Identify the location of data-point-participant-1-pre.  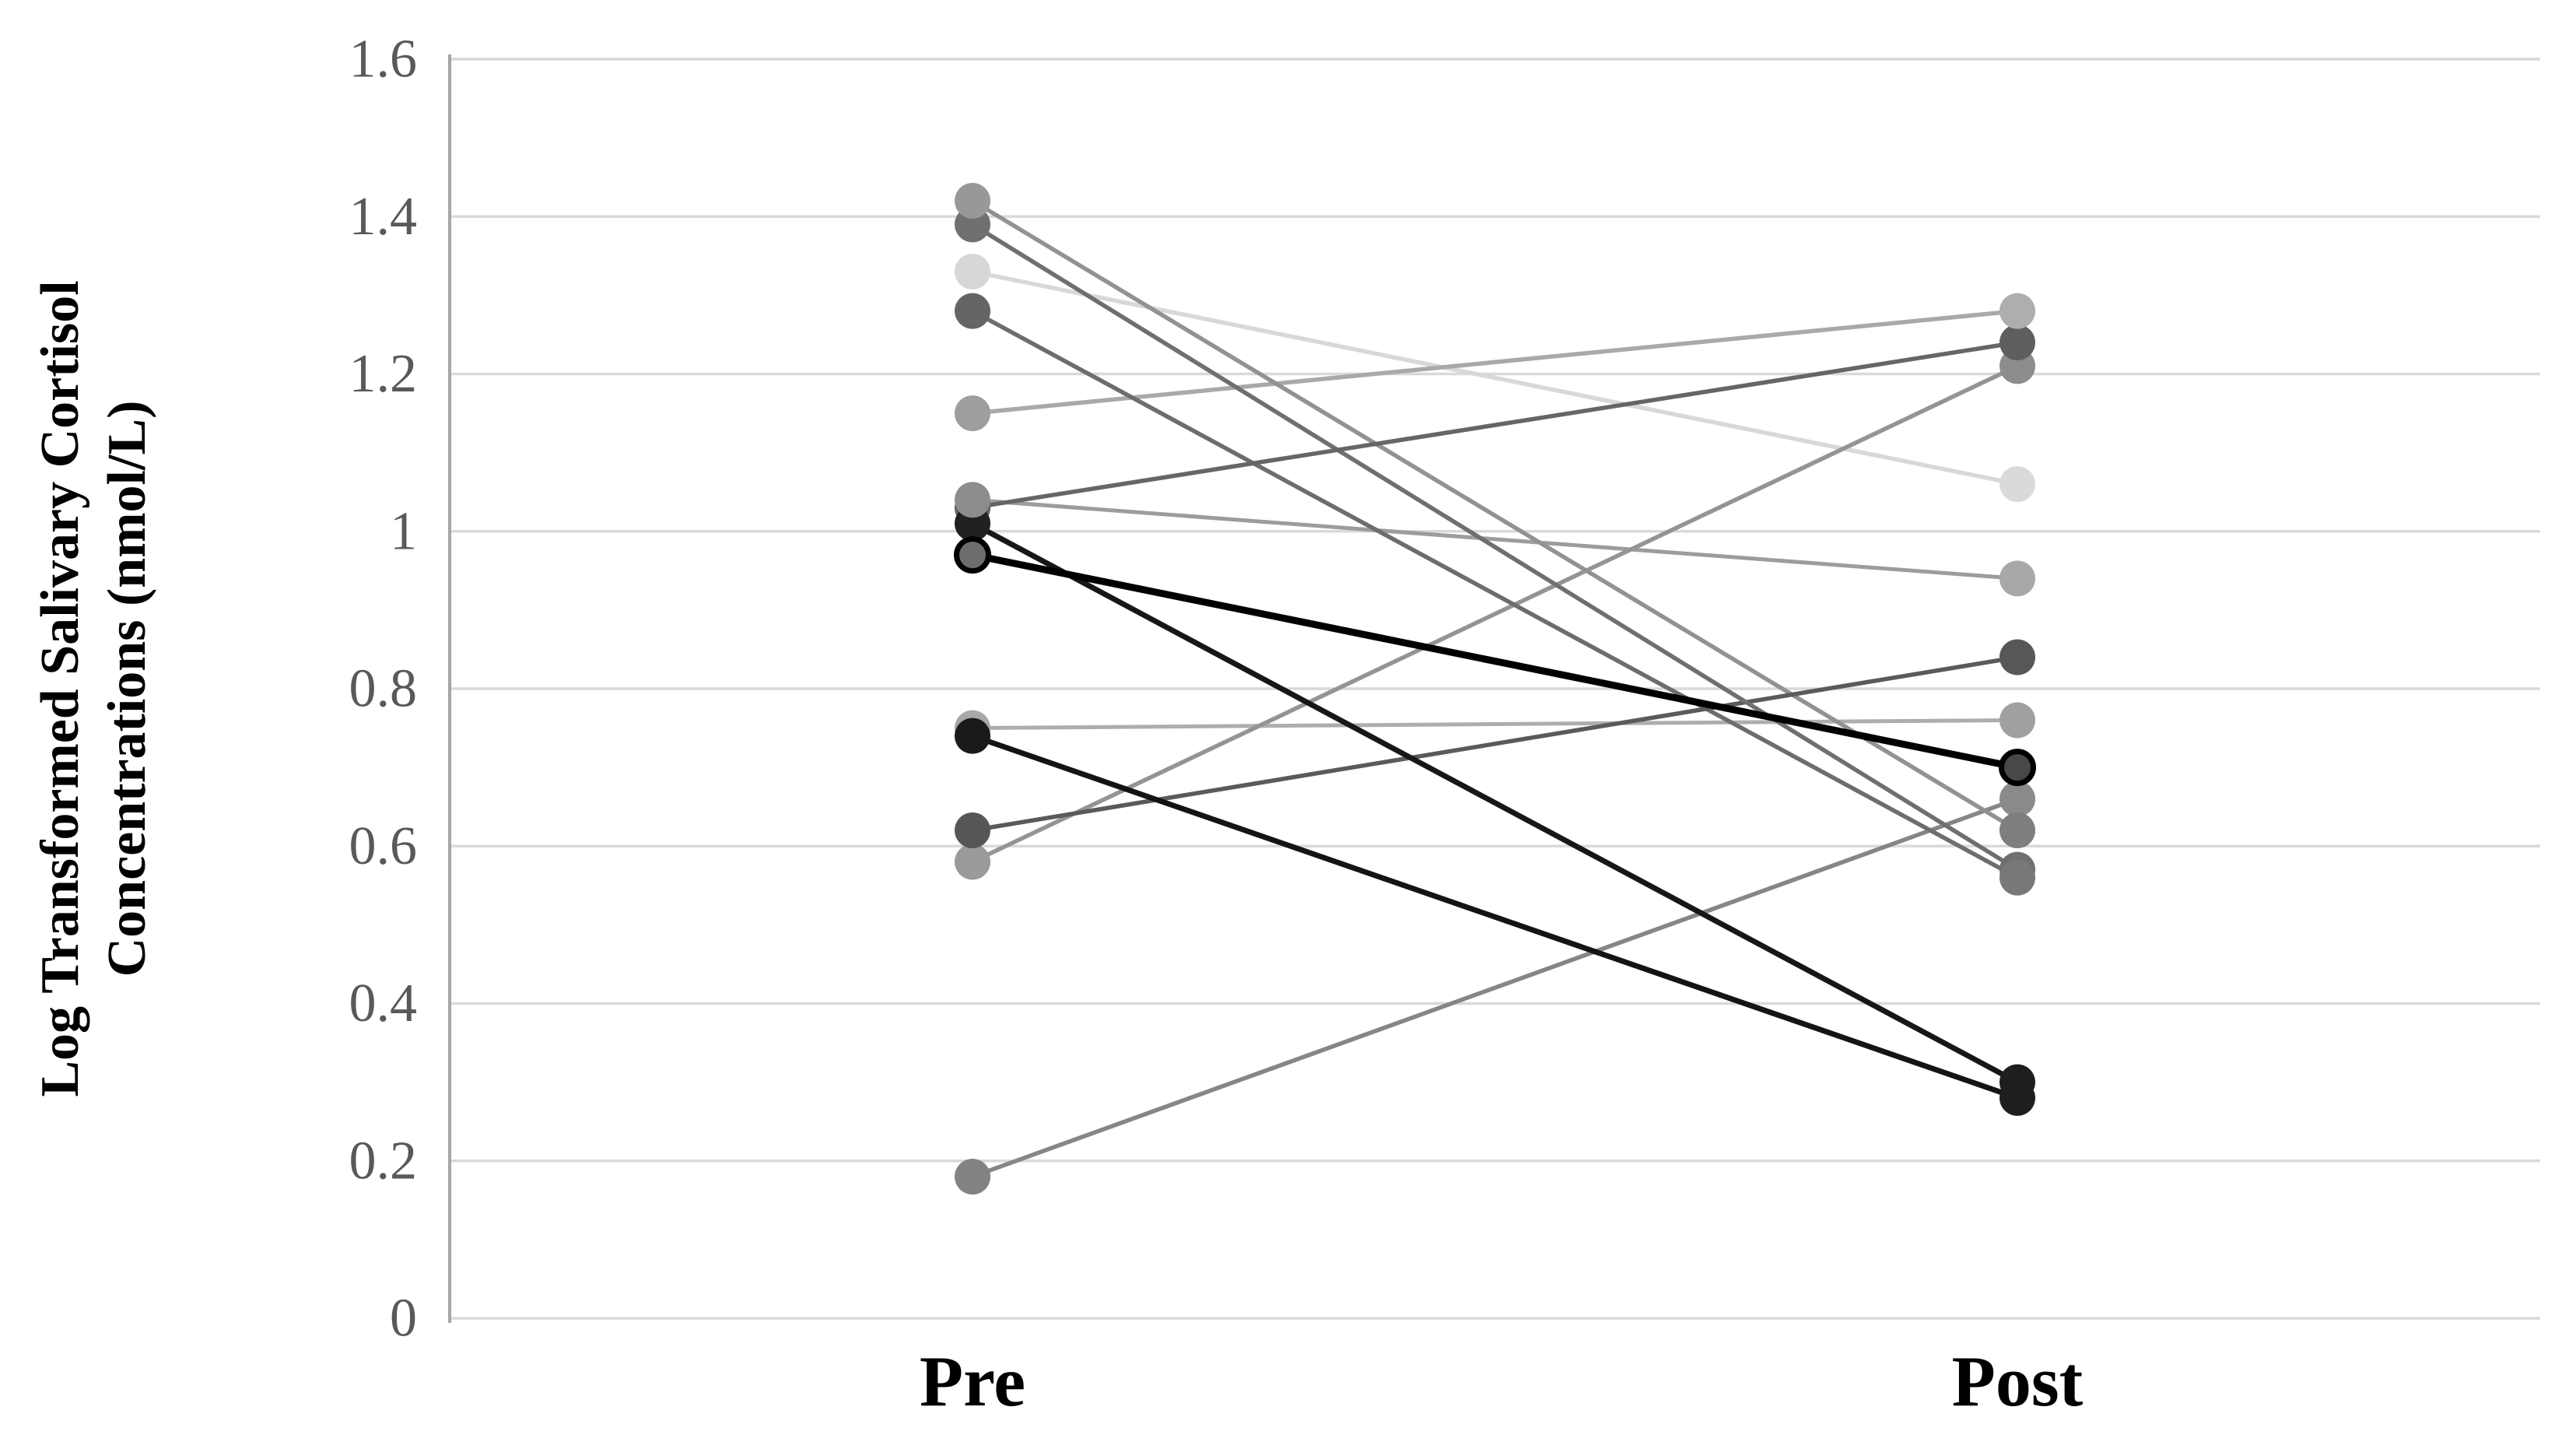
(973, 201).